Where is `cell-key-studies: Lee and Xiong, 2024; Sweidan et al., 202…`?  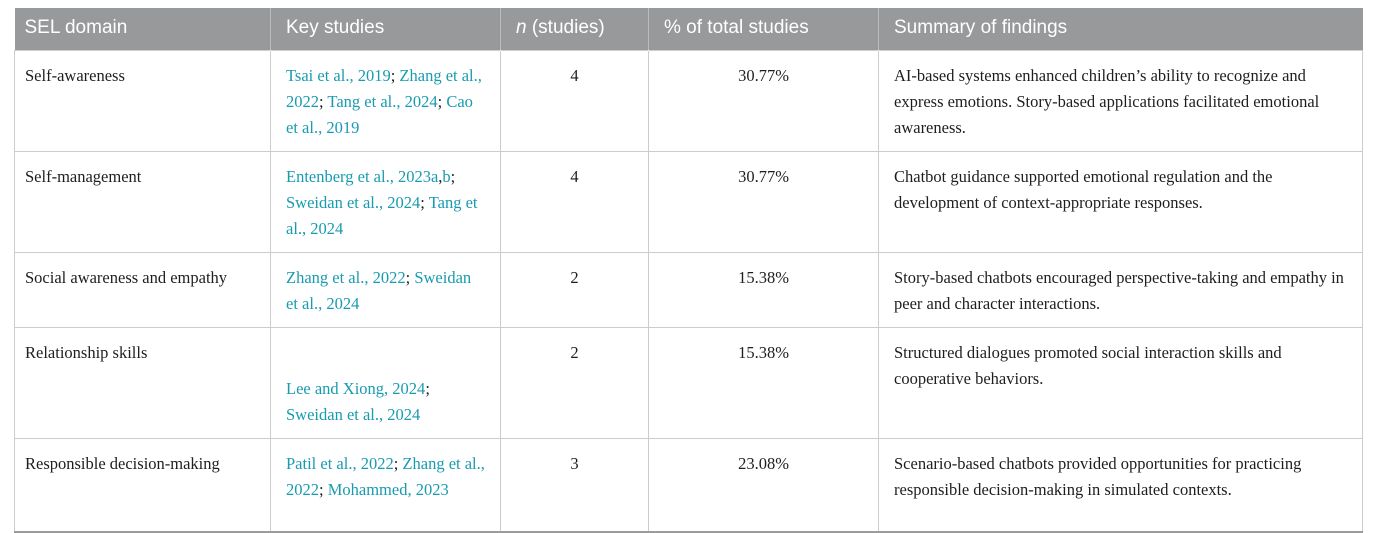 cell-key-studies: Lee and Xiong, 2024; Sweidan et al., 202… is located at coordinates (385, 382).